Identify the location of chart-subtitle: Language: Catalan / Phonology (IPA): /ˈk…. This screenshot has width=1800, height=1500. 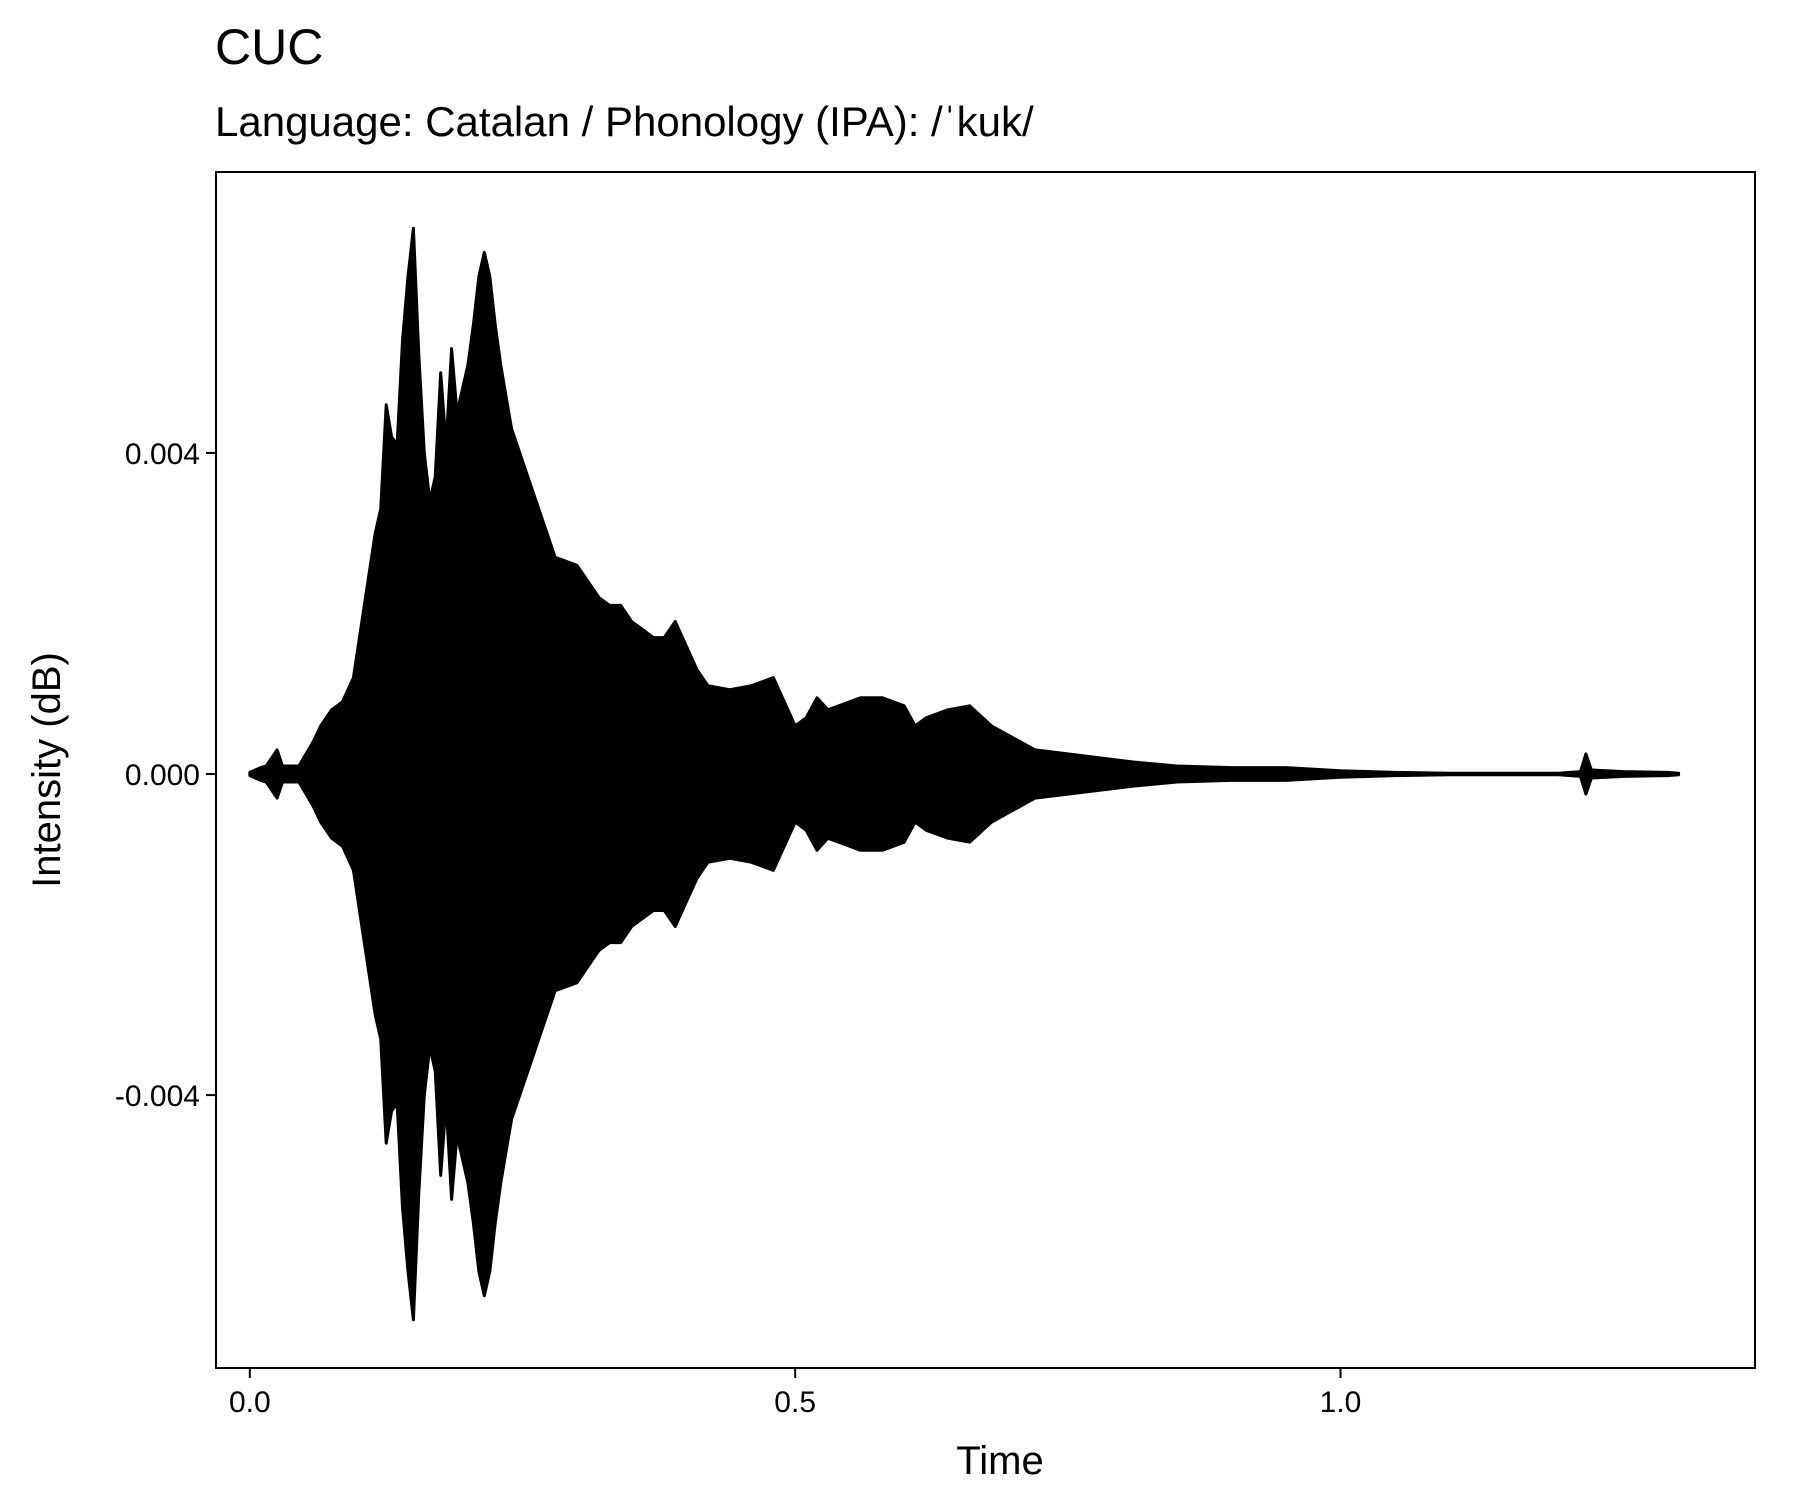
(624, 121).